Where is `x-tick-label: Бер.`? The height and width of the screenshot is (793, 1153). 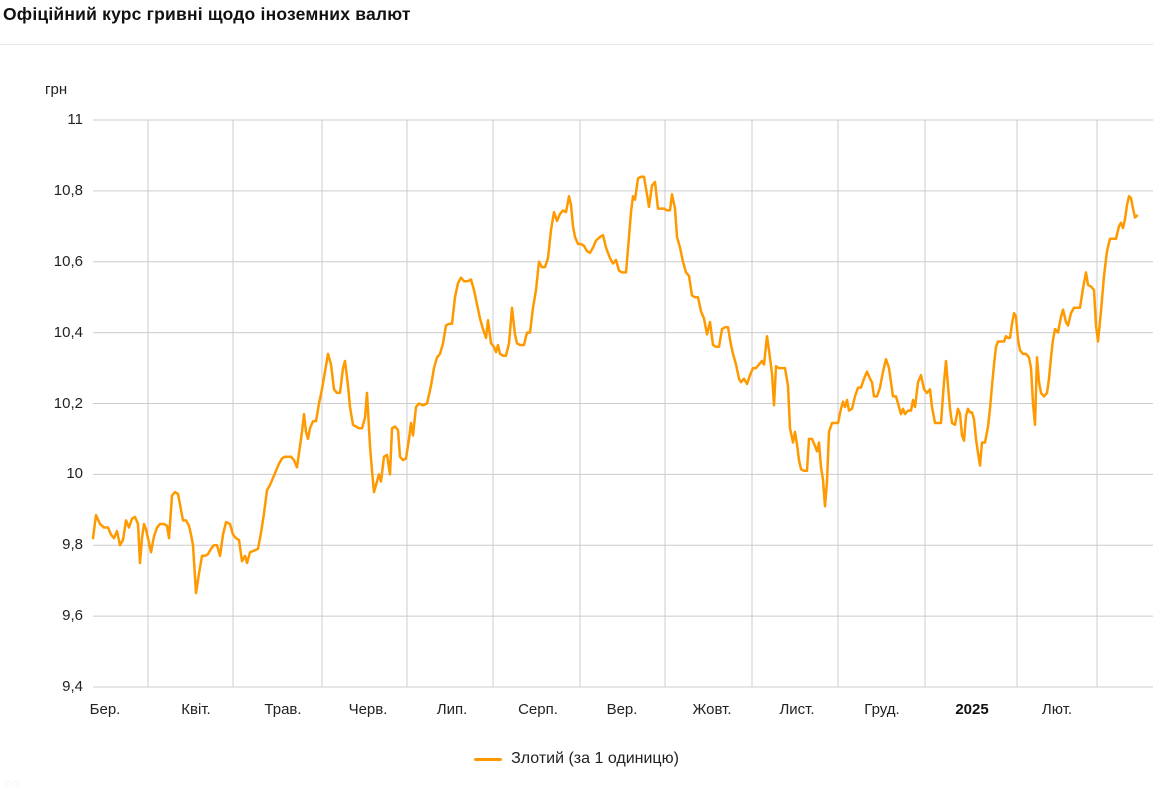
x-tick-label: Бер. is located at coordinates (105, 709).